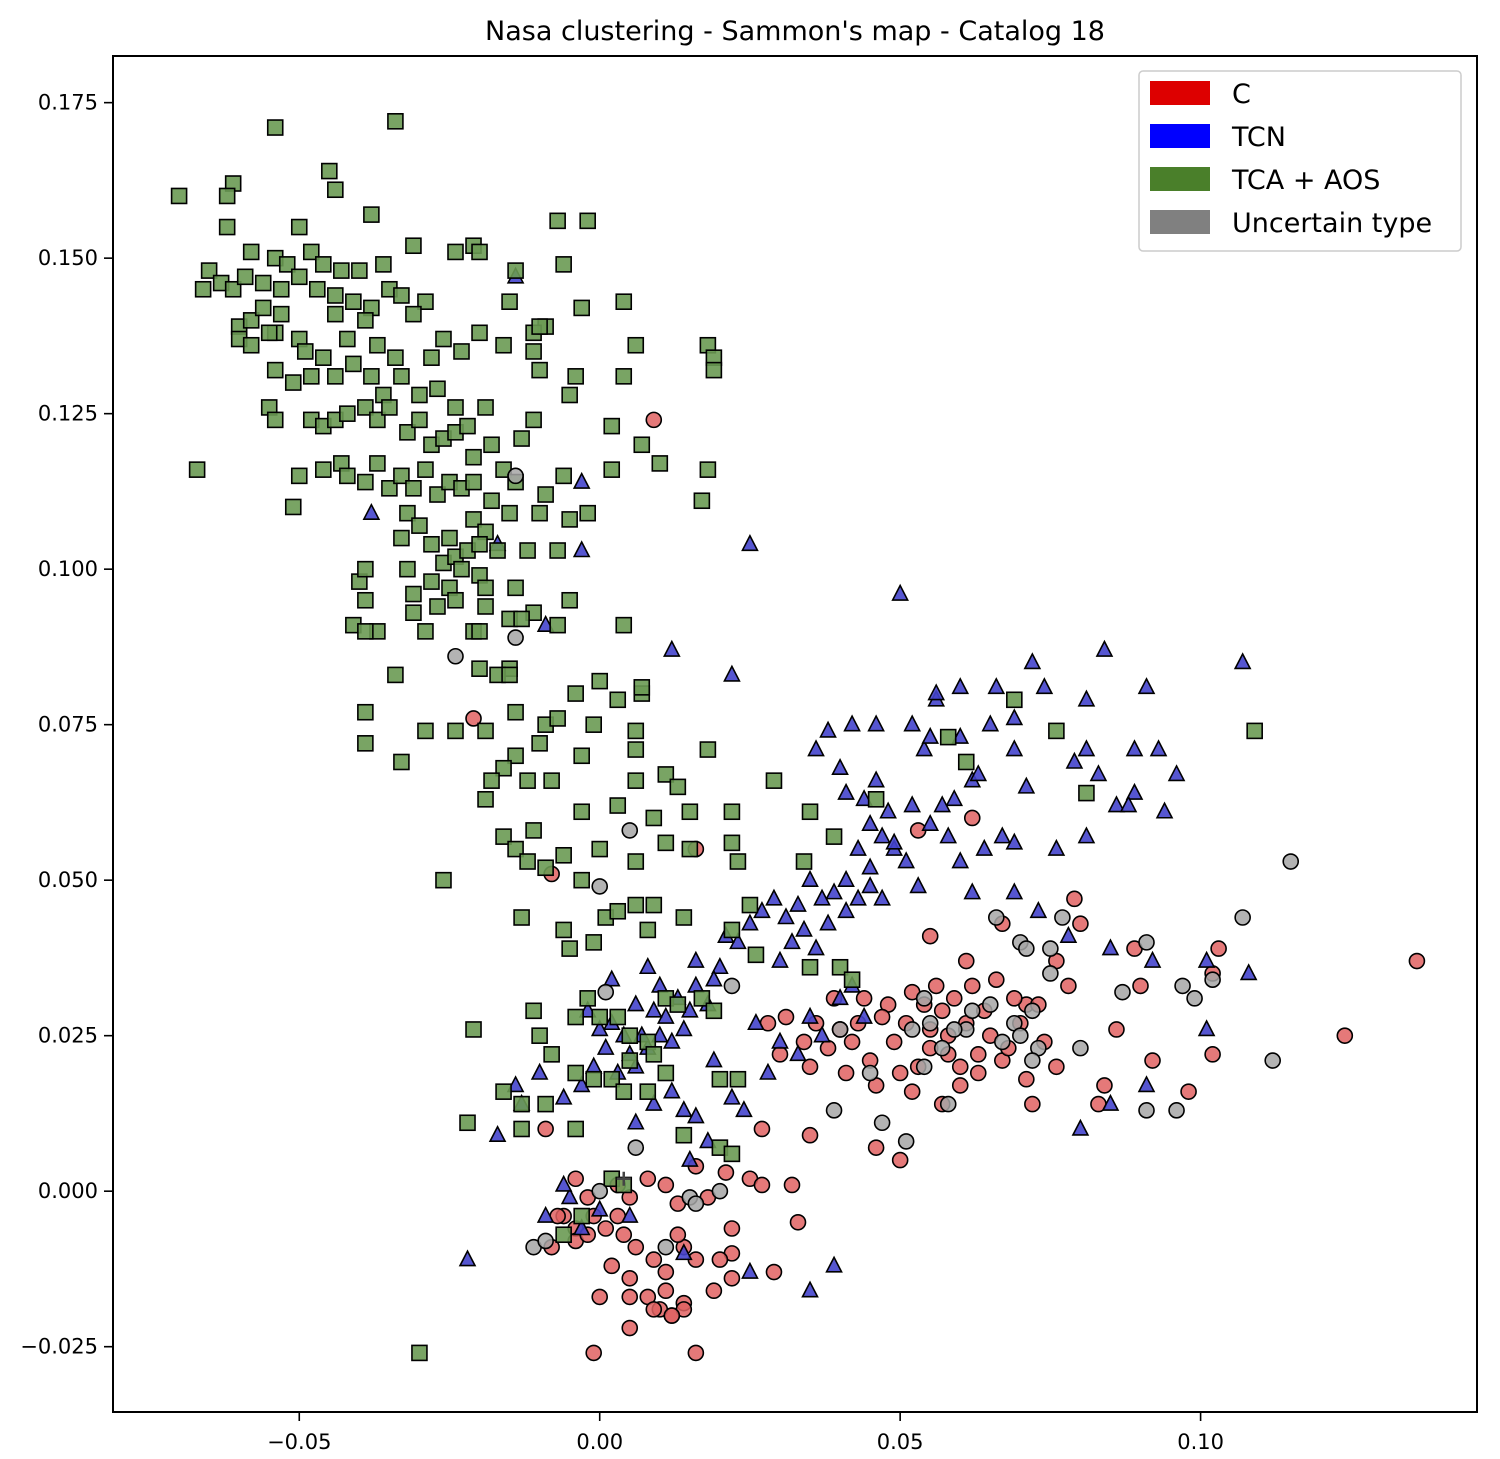 The image size is (1500, 1459). What do you see at coordinates (68, 880) in the screenshot?
I see `y-tick-label: 0.050` at bounding box center [68, 880].